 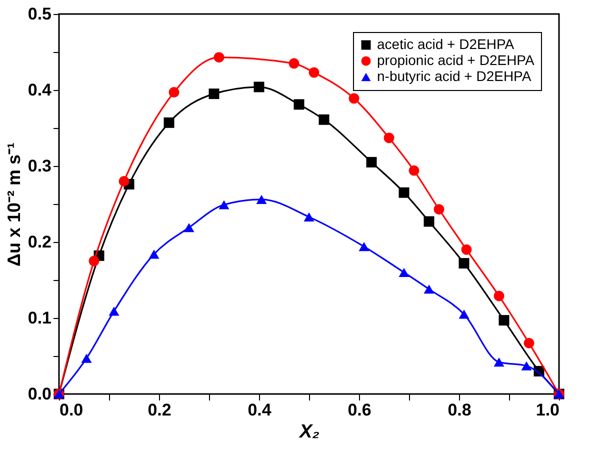 What do you see at coordinates (14, 204) in the screenshot?
I see `y-axis-title: Δu x 10⁻² m s⁻¹` at bounding box center [14, 204].